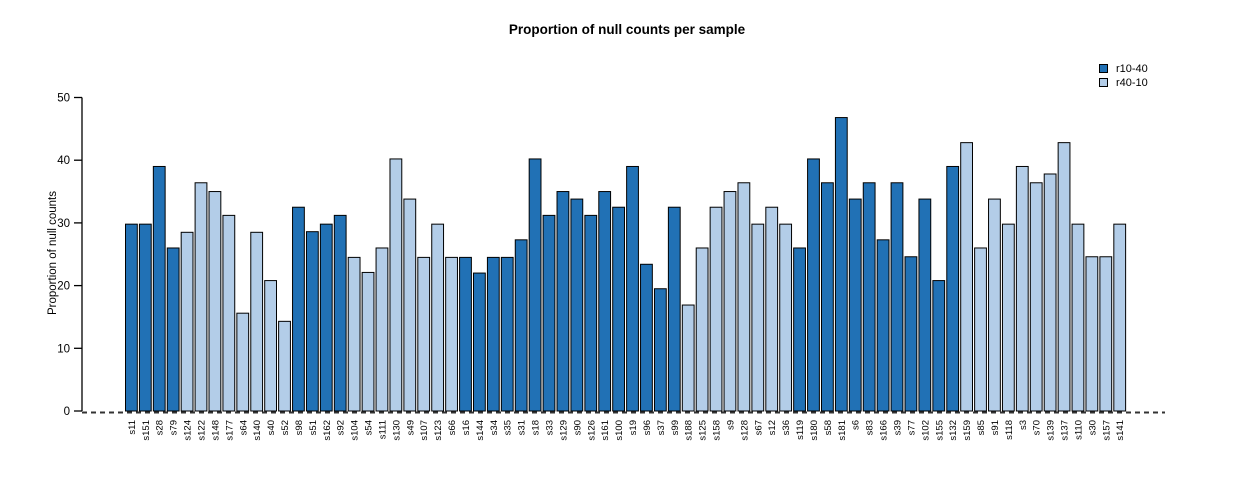 The image size is (1238, 500). I want to click on chart-title: Proportion of null counts per sample, so click(627, 29).